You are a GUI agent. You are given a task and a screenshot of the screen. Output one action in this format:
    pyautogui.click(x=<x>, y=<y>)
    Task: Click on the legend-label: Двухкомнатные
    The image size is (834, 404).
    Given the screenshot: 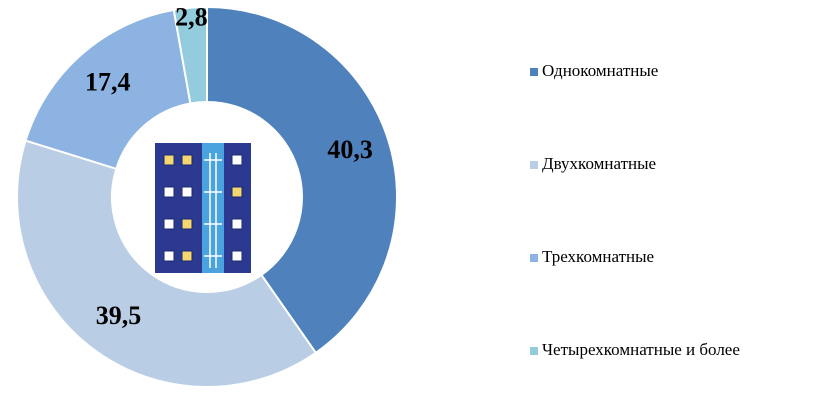 What is the action you would take?
    pyautogui.click(x=599, y=163)
    